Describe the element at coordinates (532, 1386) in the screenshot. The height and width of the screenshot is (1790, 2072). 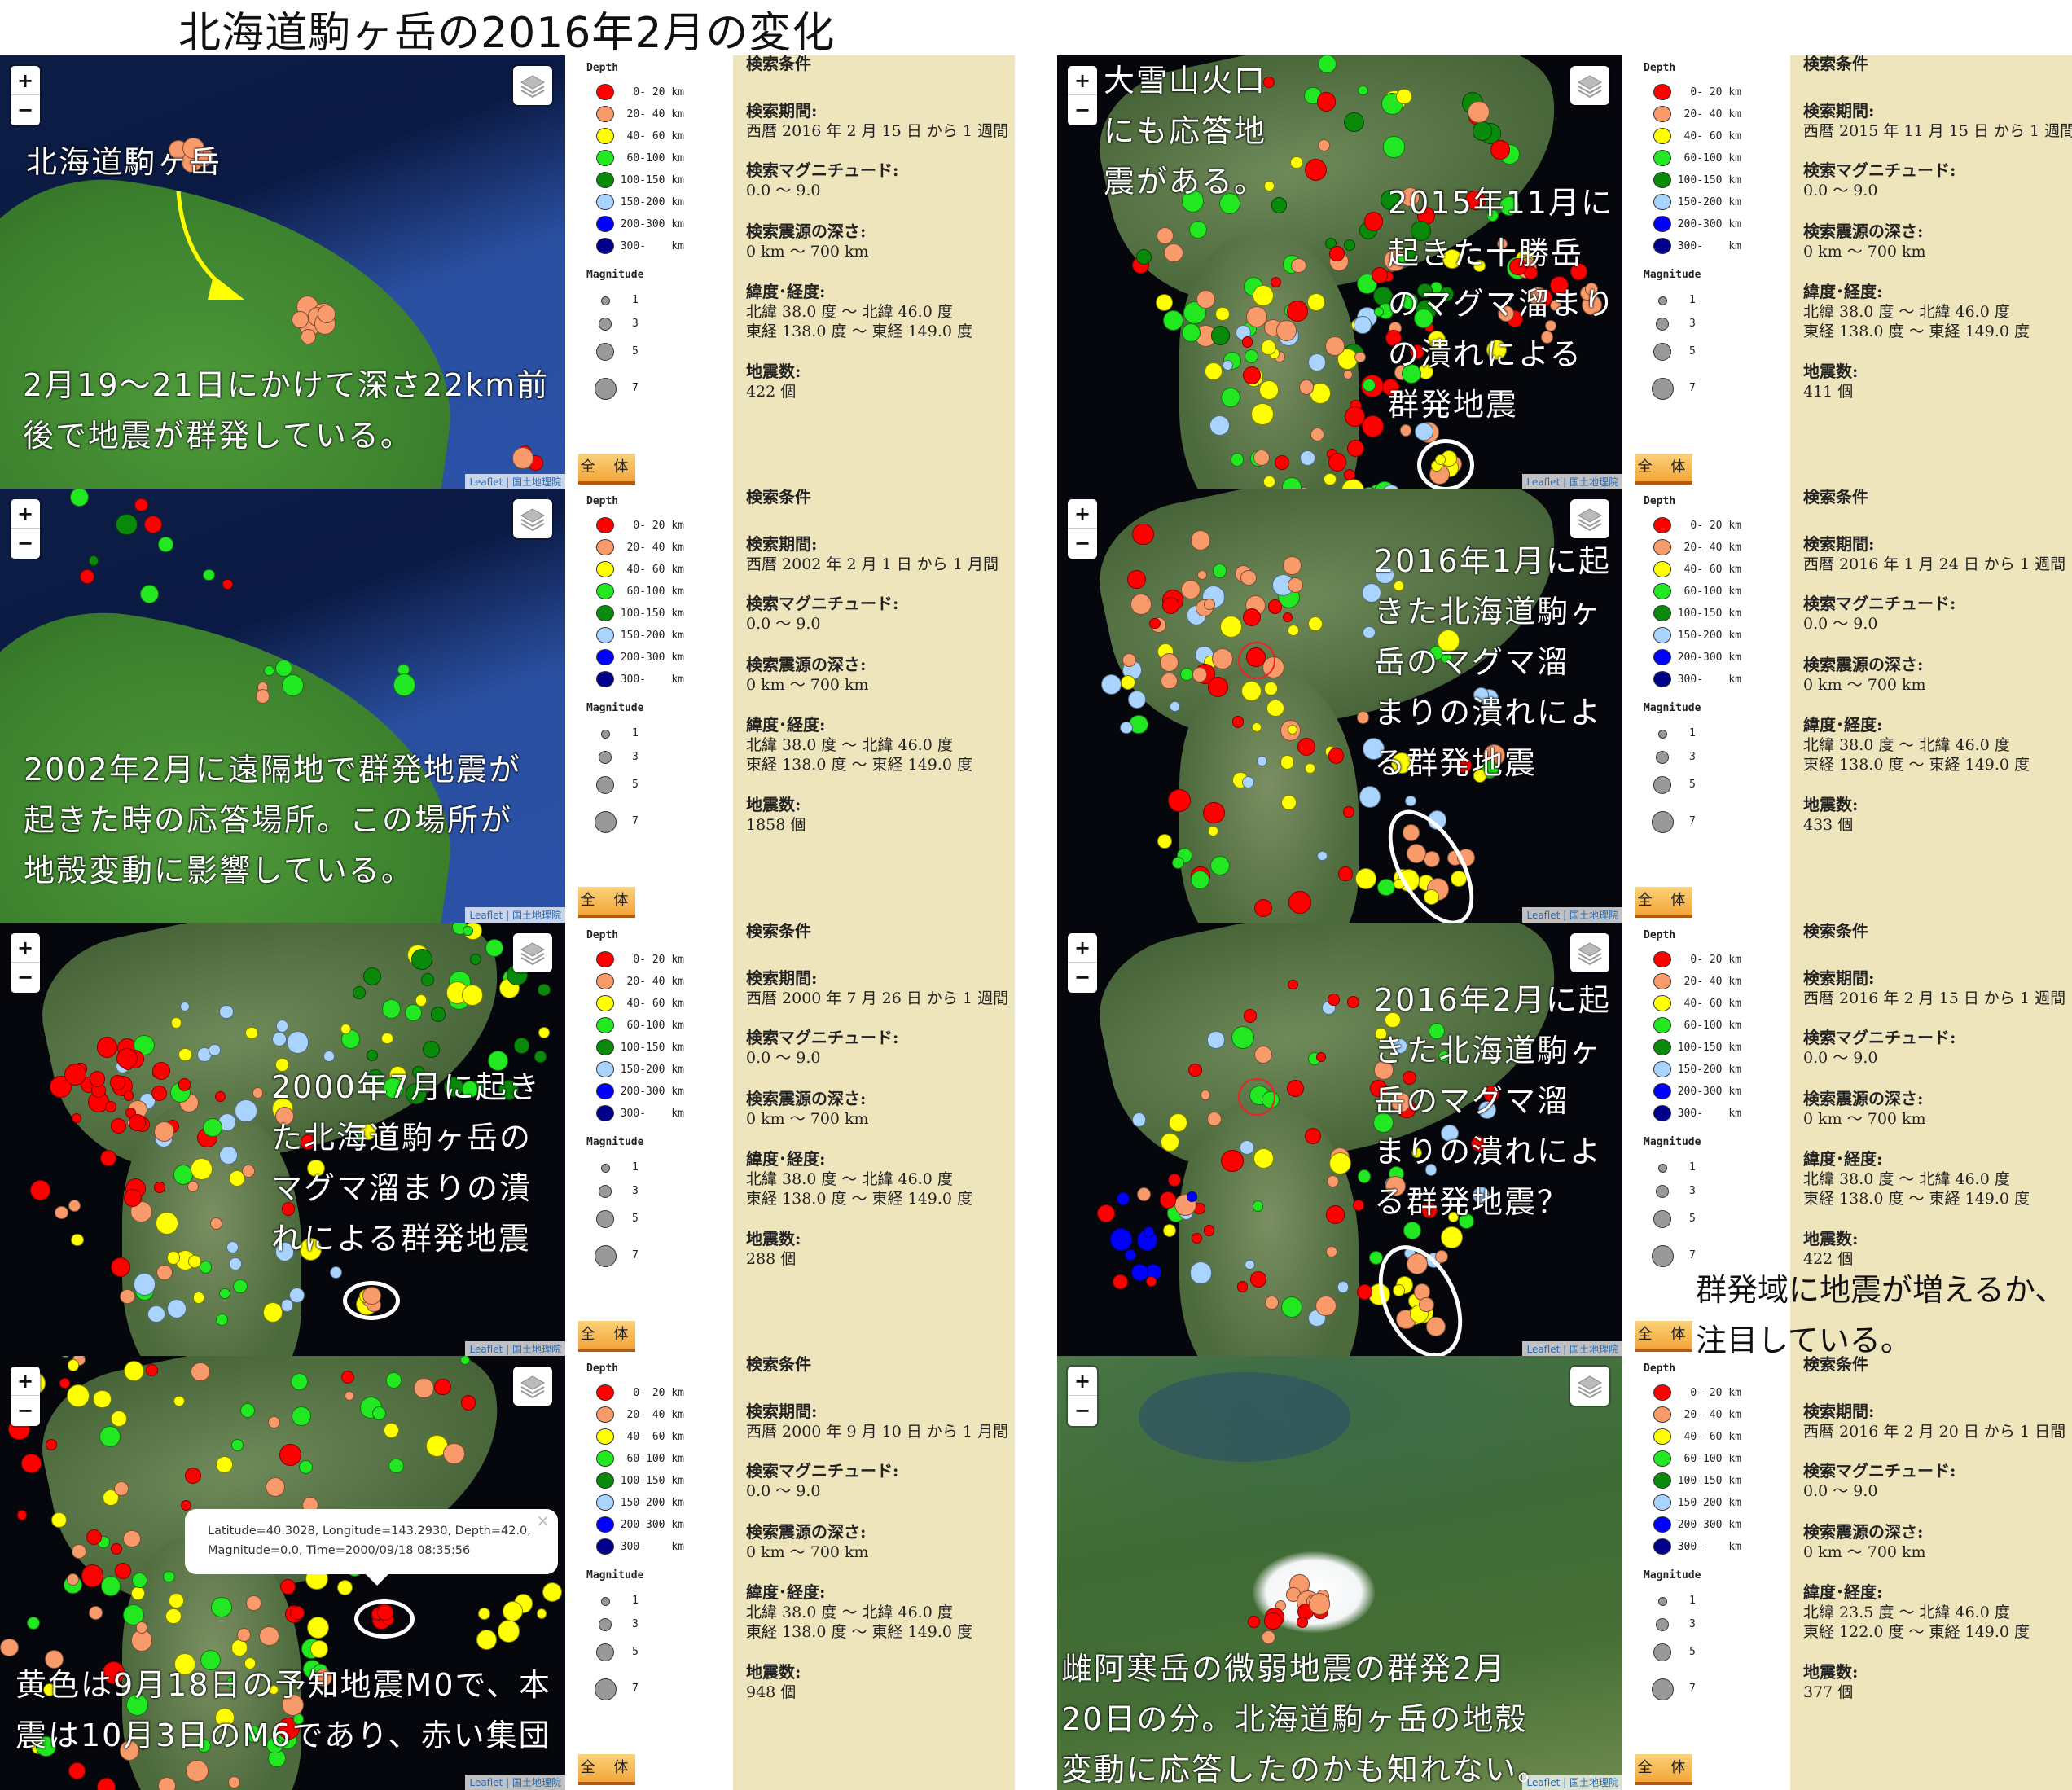
I see `layers-button` at that location.